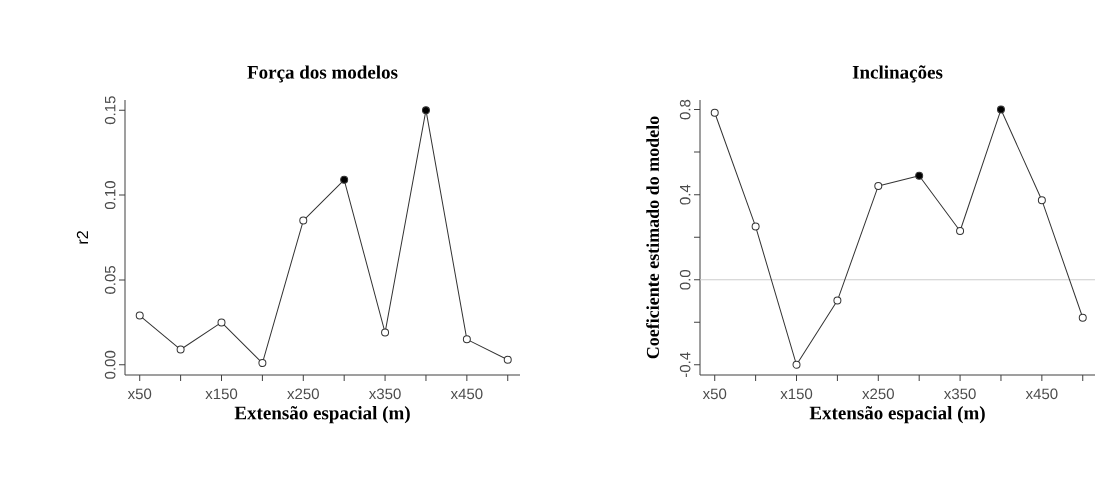 This screenshot has width=1100, height=490. I want to click on chart-title: Inclinações, so click(897, 74).